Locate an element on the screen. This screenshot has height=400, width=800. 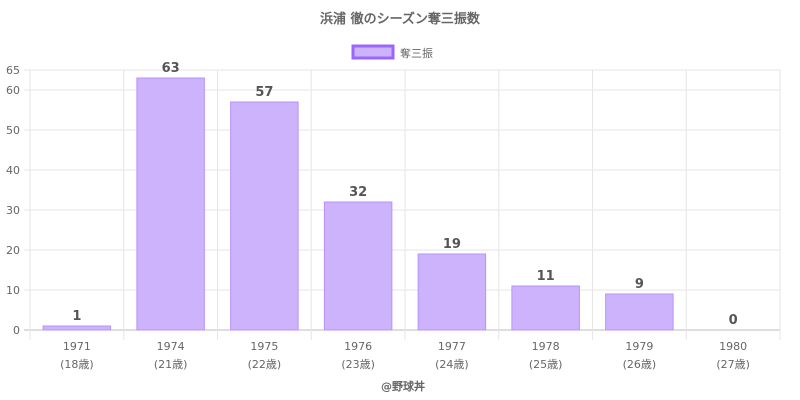
y-tick-label: 50 is located at coordinates (13, 130).